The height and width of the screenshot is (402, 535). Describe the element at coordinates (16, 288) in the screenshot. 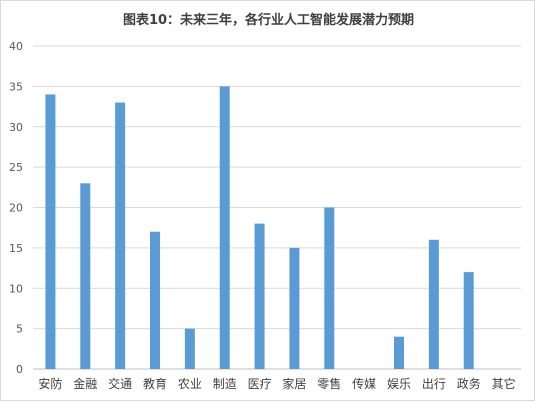

I see `y-tick-label: 10` at that location.